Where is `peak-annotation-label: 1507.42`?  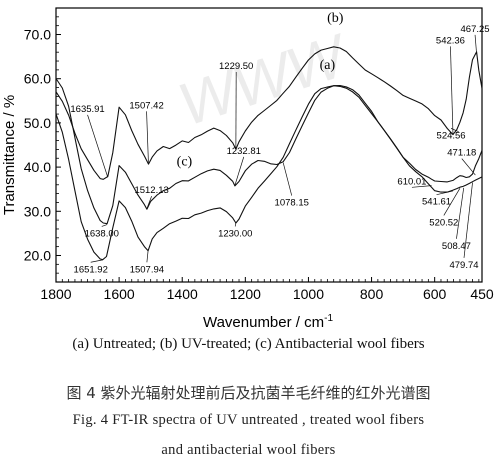 peak-annotation-label: 1507.42 is located at coordinates (146, 105).